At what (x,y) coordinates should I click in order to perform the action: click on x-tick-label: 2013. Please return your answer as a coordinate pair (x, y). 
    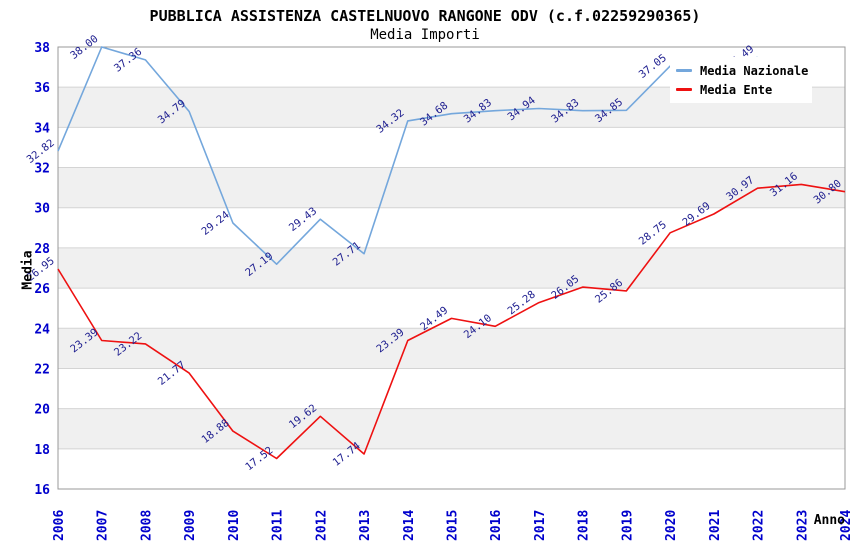
    Looking at the image, I should click on (365, 525).